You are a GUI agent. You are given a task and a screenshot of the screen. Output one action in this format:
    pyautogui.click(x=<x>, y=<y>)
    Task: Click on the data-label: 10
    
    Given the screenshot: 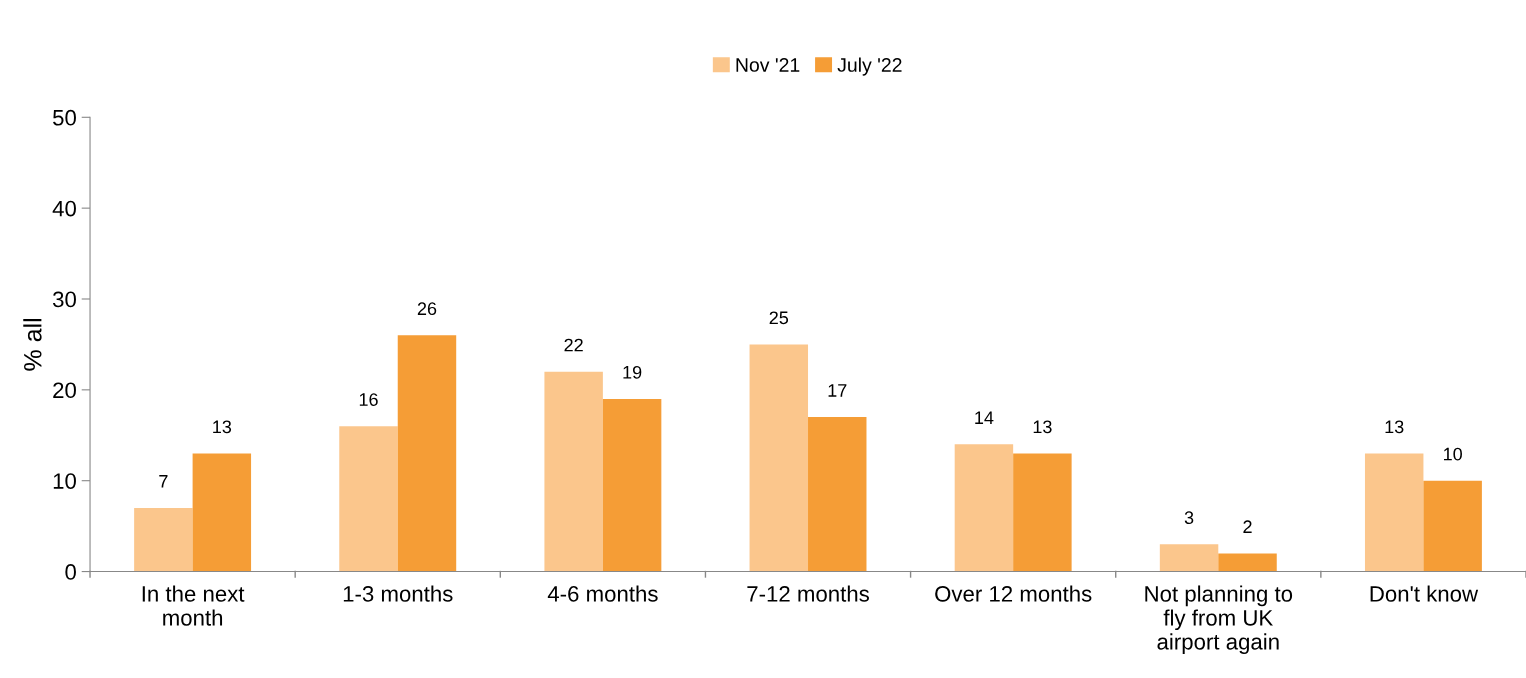 What is the action you would take?
    pyautogui.click(x=1453, y=454)
    